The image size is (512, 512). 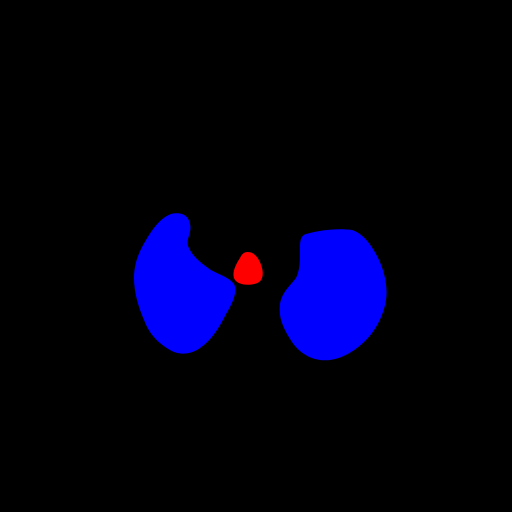 What do you see at coordinates (185, 283) in the screenshot?
I see `left-blue-region` at bounding box center [185, 283].